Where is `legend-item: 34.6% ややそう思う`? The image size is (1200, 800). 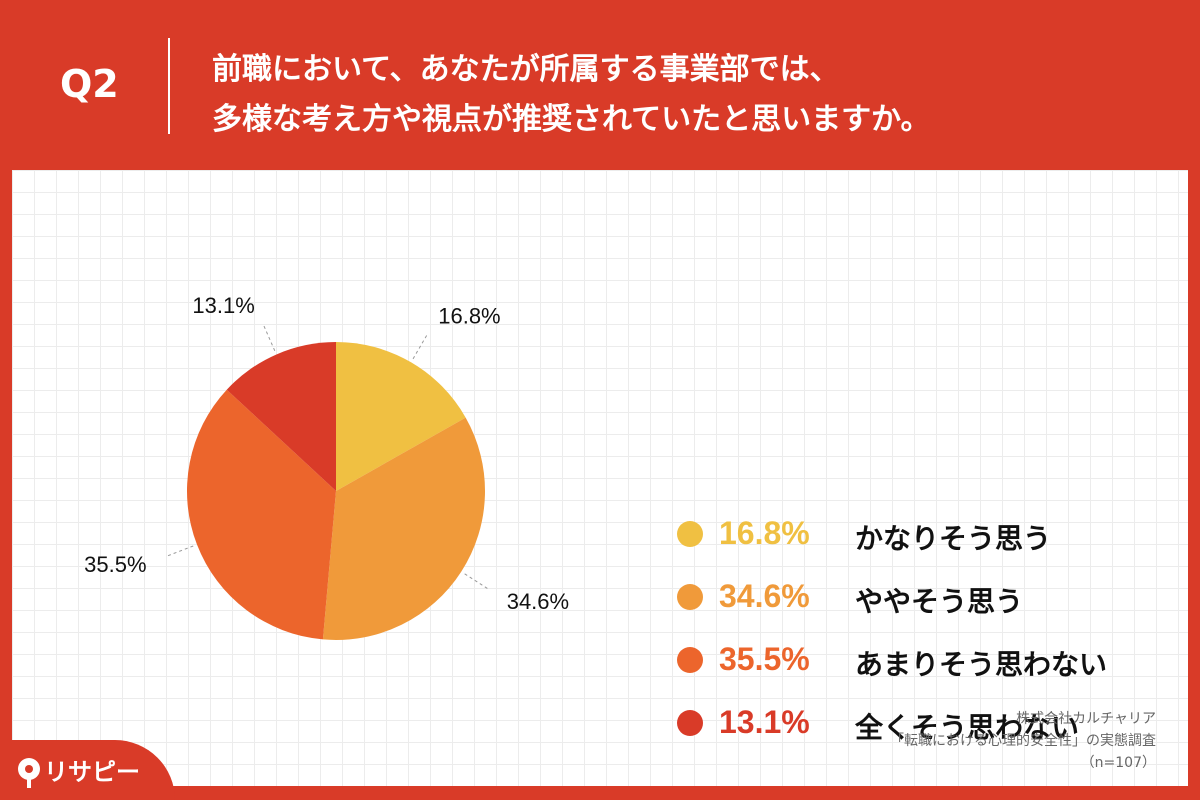 legend-item: 34.6% ややそう思う is located at coordinates (907, 598).